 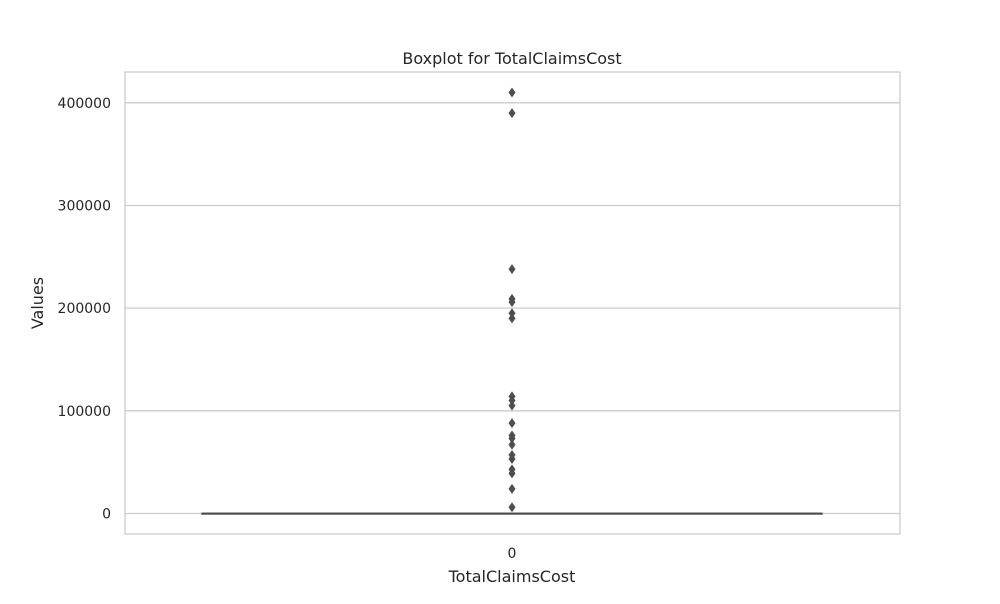 What do you see at coordinates (511, 58) in the screenshot?
I see `chart-title: Boxplot for TotalClaimsCost` at bounding box center [511, 58].